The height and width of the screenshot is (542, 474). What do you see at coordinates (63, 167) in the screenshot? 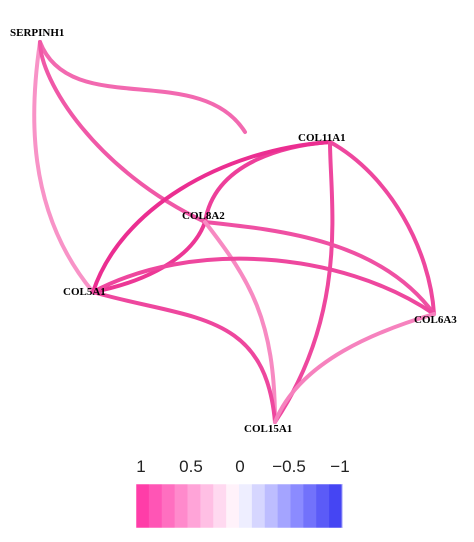
I see `edge-serpinh1-col5a1` at bounding box center [63, 167].